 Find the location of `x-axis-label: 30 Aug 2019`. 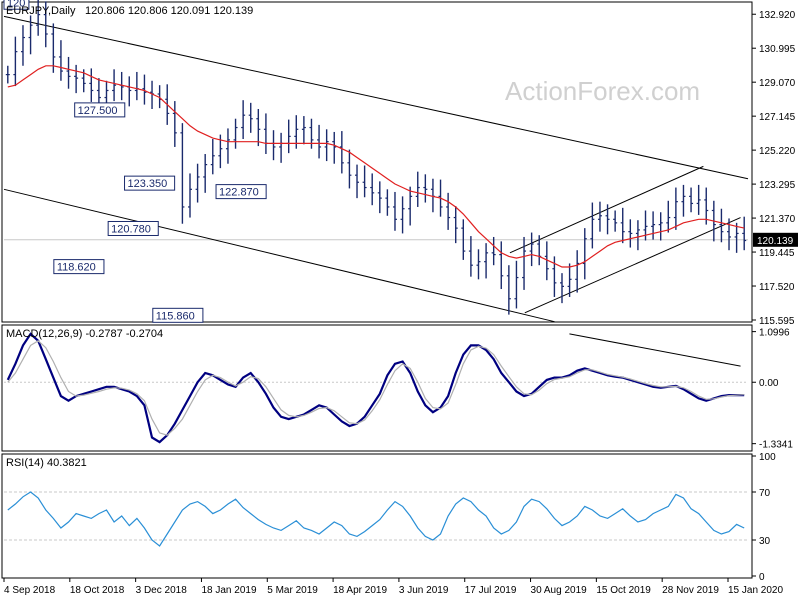

x-axis-label: 30 Aug 2019 is located at coordinates (559, 590).